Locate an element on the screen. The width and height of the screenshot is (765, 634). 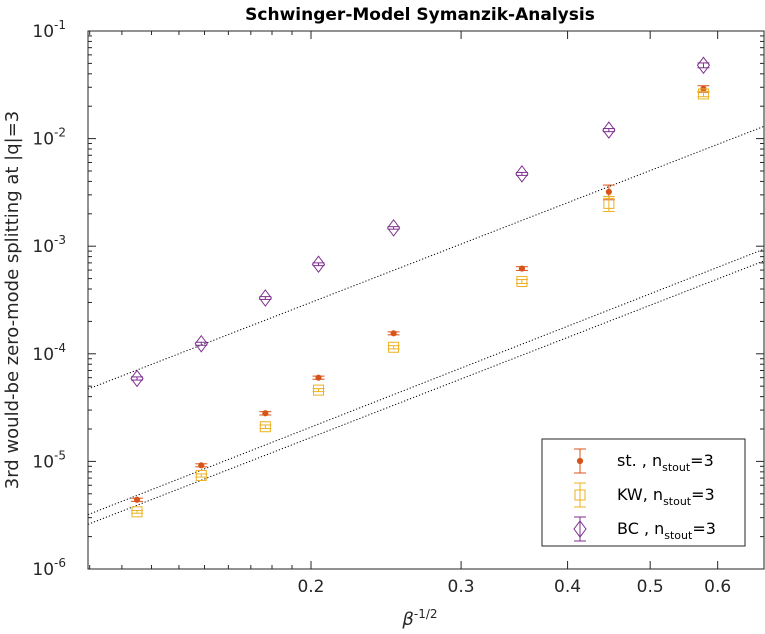
y-tick-label: 10⁻² is located at coordinates (49, 138).